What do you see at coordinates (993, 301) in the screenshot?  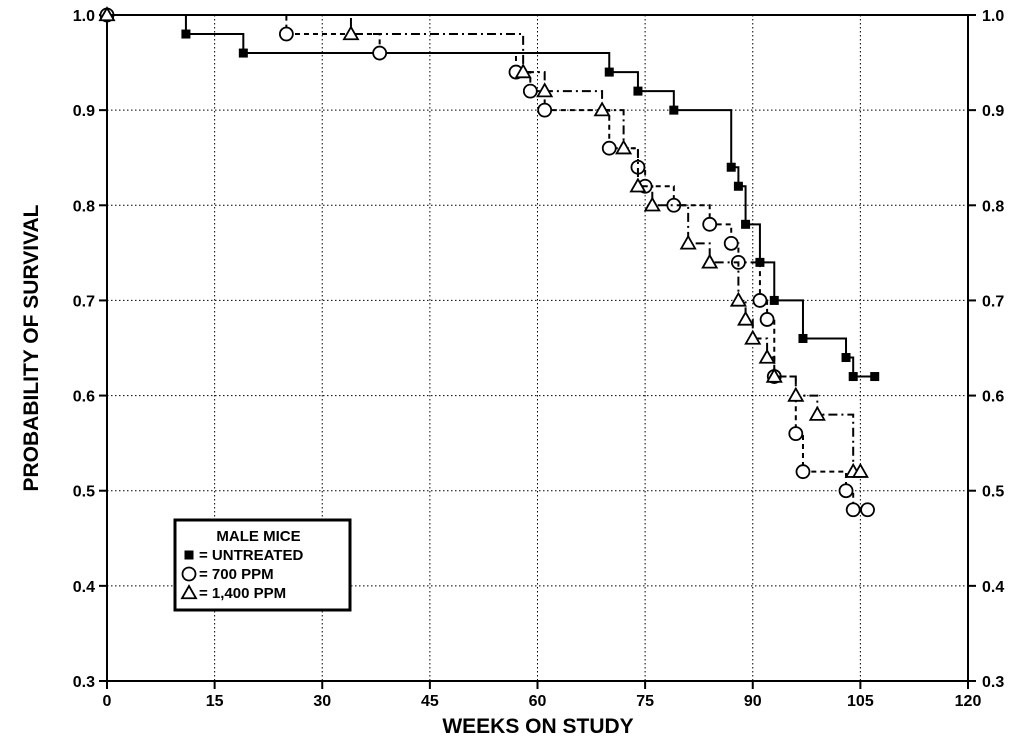 I see `y-tick-label-right: 0.7` at bounding box center [993, 301].